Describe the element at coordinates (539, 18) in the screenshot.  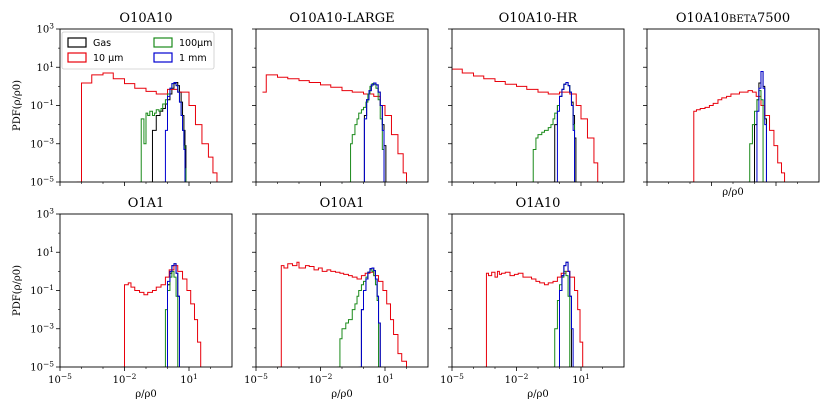
I see `panel-title: O10A10-HR` at that location.